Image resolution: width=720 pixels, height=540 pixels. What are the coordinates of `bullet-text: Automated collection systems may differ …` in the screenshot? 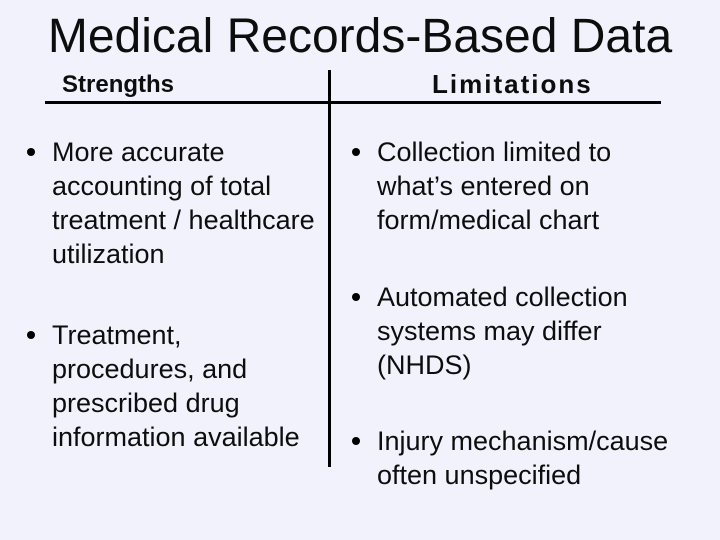 It's located at (502, 331).